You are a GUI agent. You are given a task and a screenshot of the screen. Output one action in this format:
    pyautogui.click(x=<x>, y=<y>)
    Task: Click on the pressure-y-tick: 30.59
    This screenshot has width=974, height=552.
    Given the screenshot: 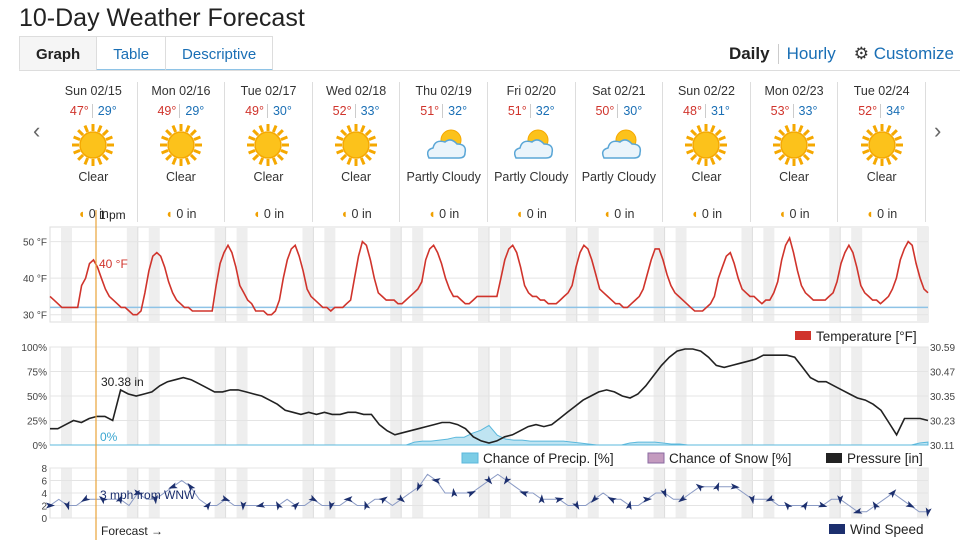 What is the action you would take?
    pyautogui.click(x=942, y=348)
    